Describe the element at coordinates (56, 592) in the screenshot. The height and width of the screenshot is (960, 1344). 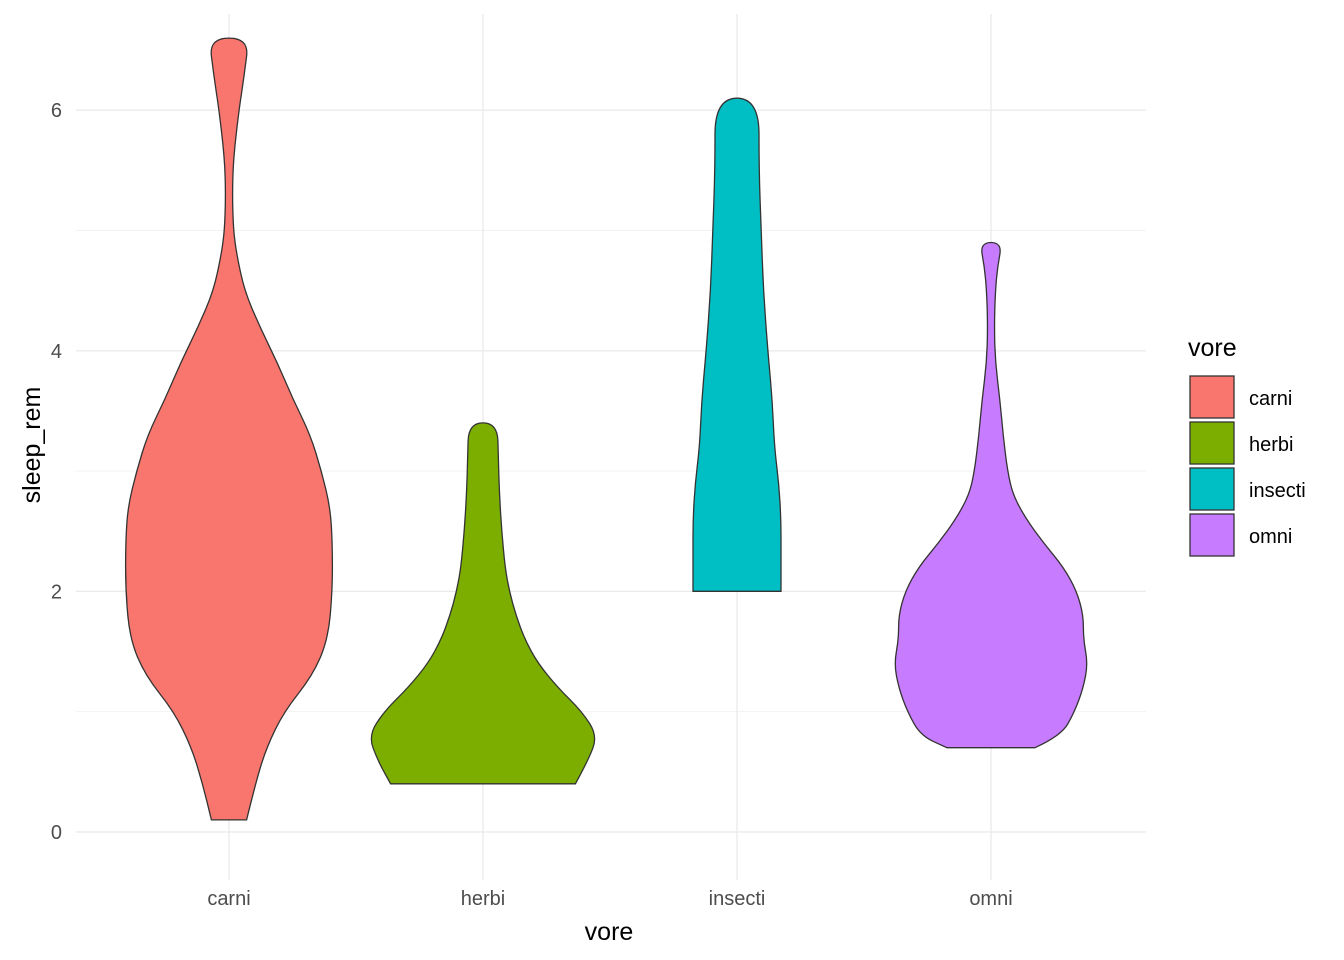
I see `y-tick-label: 2` at that location.